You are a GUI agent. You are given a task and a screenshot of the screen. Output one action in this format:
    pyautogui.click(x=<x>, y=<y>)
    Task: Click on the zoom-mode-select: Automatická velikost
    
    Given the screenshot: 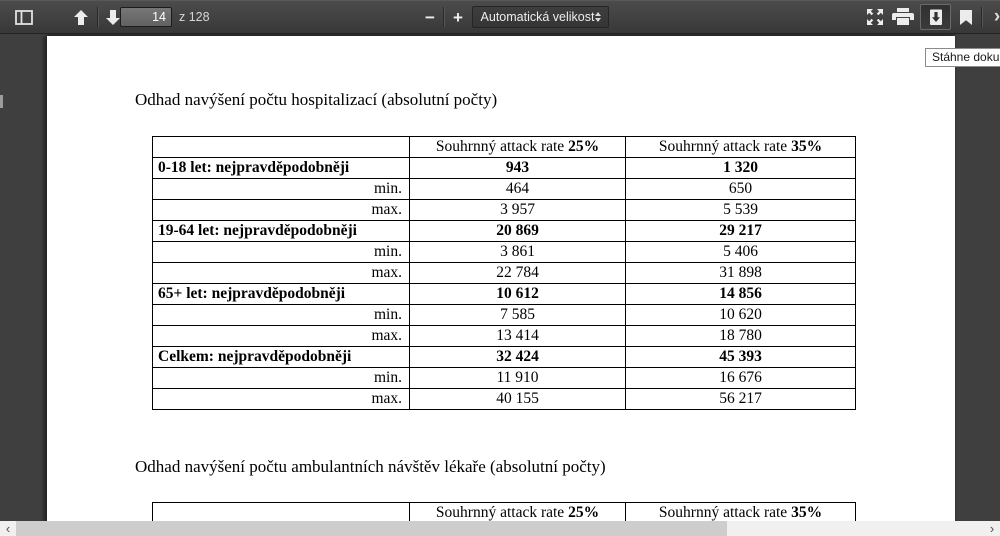 What is the action you would take?
    pyautogui.click(x=540, y=17)
    